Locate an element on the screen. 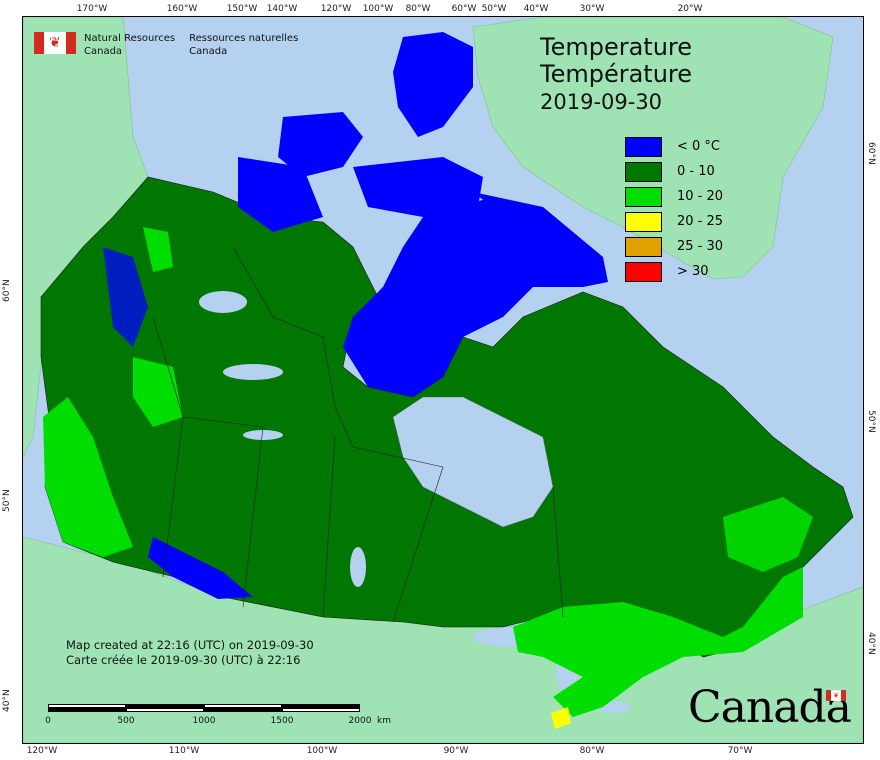 This screenshot has height=760, width=880. scale-label: 2000 is located at coordinates (360, 721).